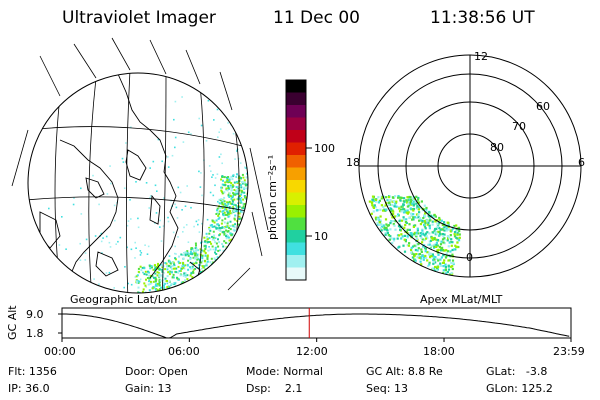 The width and height of the screenshot is (600, 400). I want to click on mlt-label-12: 12, so click(481, 56).